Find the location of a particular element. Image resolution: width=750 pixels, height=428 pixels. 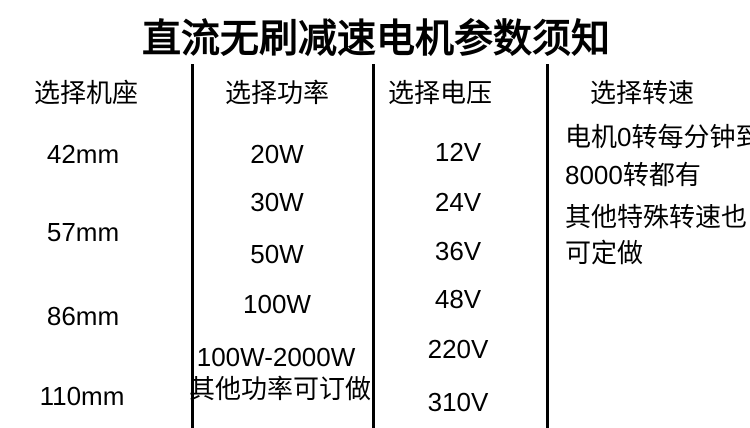

speed-note-line-1: 电机0转每分钟到 is located at coordinates (657, 137).